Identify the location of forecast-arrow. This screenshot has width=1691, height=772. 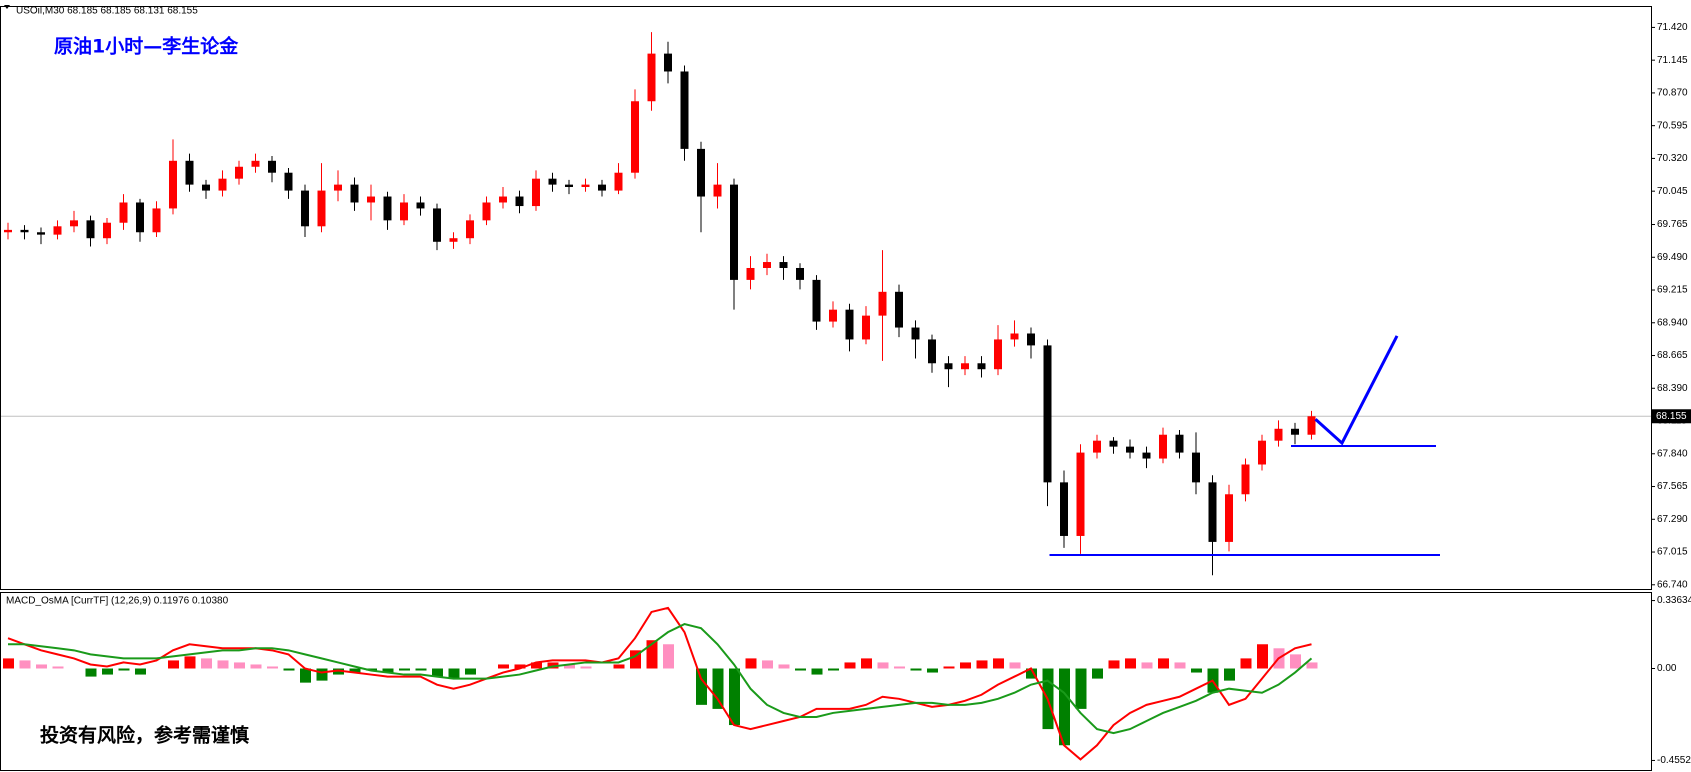
(1356, 390).